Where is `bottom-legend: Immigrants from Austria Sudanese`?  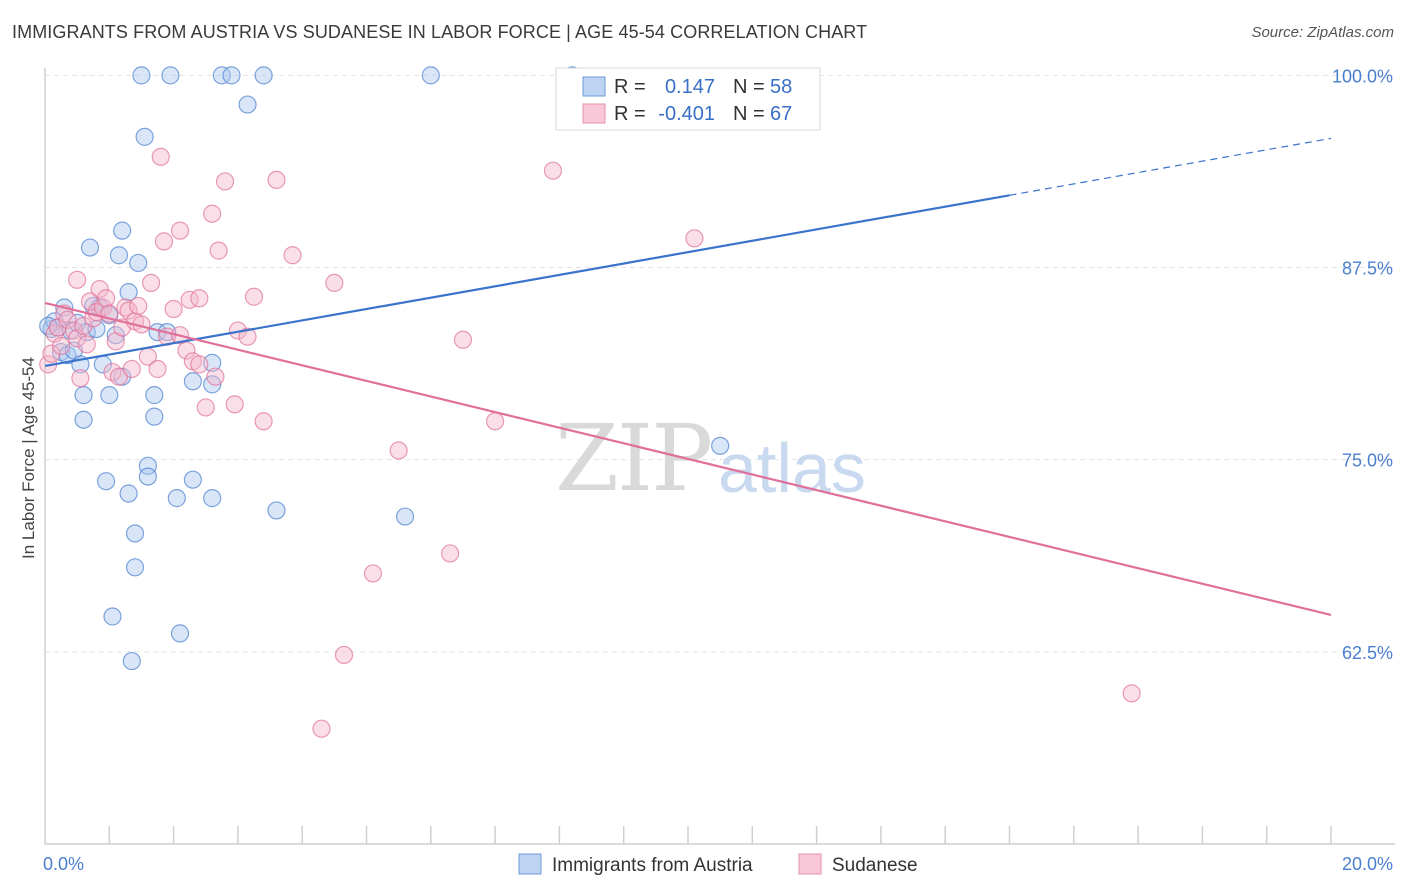
bottom-legend: Immigrants from Austria Sudanese is located at coordinates (718, 864).